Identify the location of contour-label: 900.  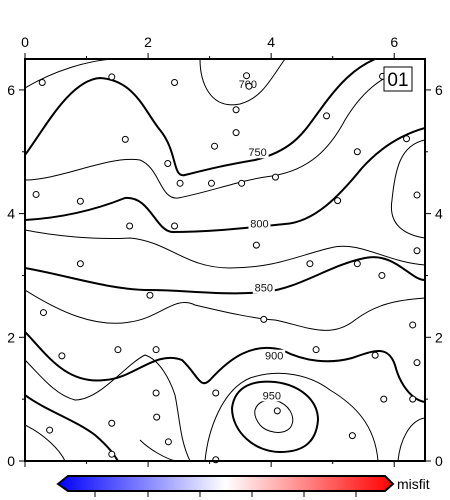
(274, 357).